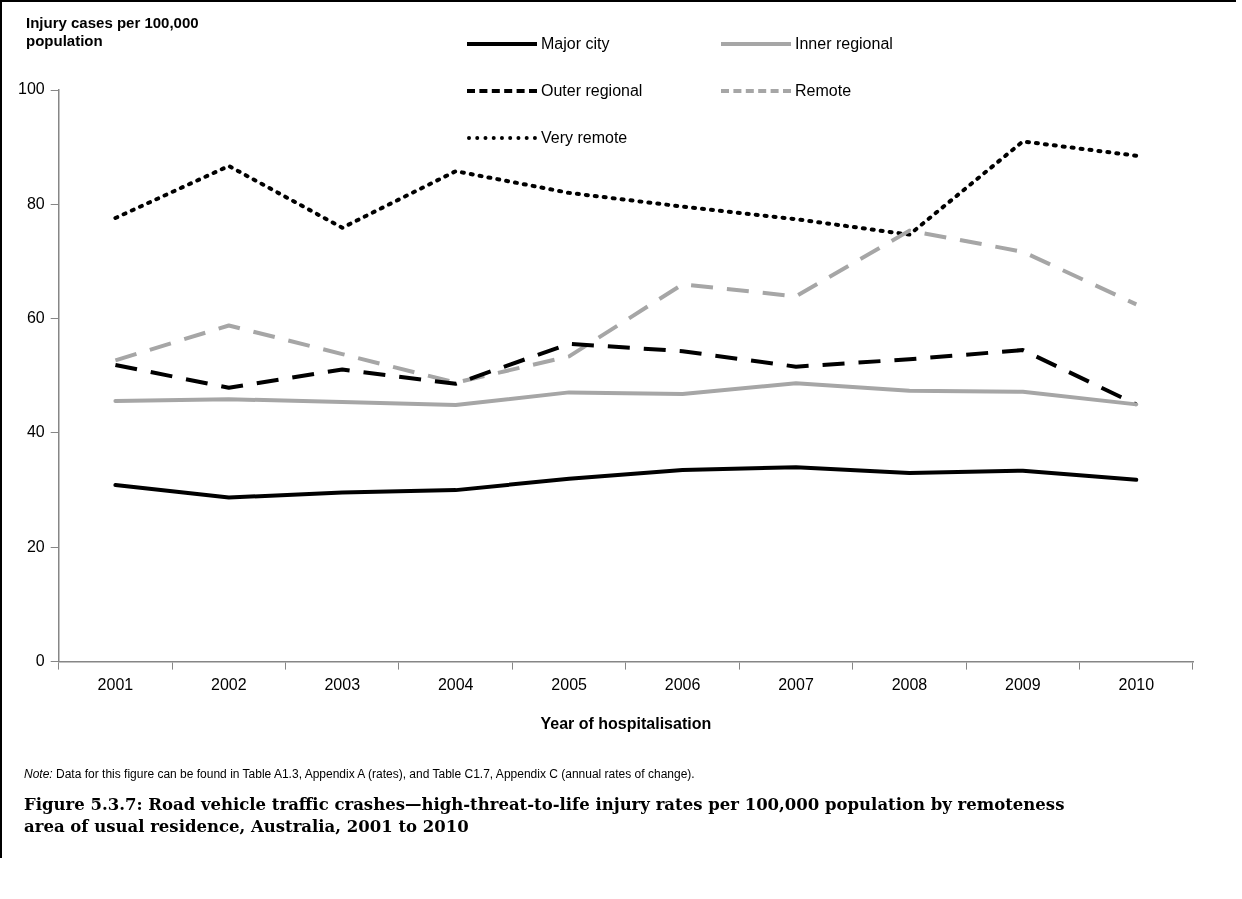 The image size is (1242, 899). Describe the element at coordinates (31, 89) in the screenshot. I see `y-tick-label: 100` at that location.